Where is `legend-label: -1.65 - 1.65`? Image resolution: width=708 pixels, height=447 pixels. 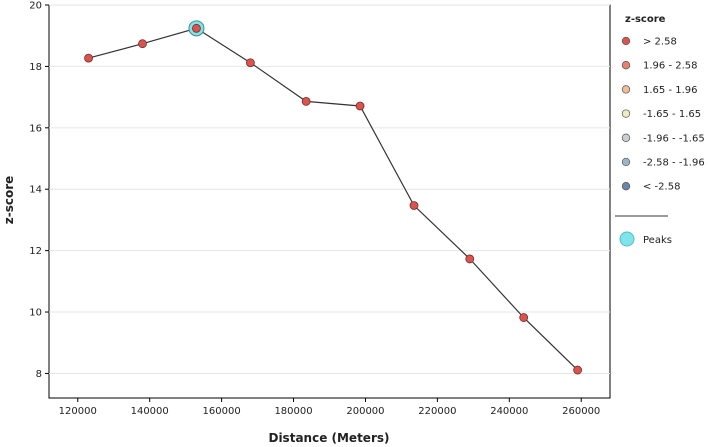
legend-label: -1.65 - 1.65 is located at coordinates (672, 114).